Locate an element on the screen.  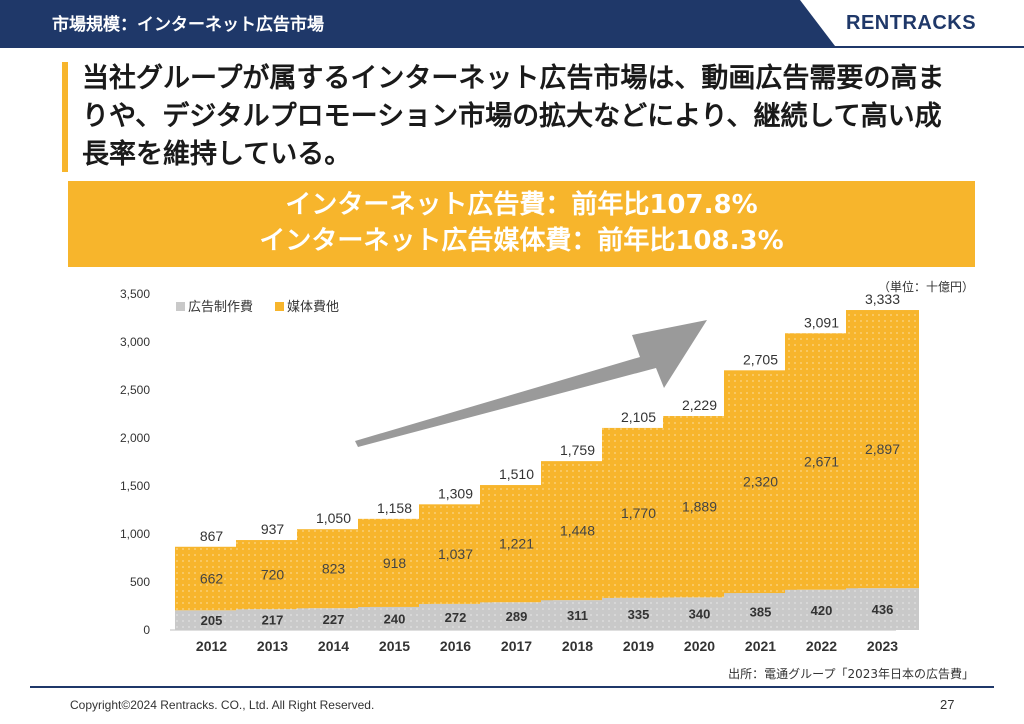
legend-swatch-media is located at coordinates (279, 306).